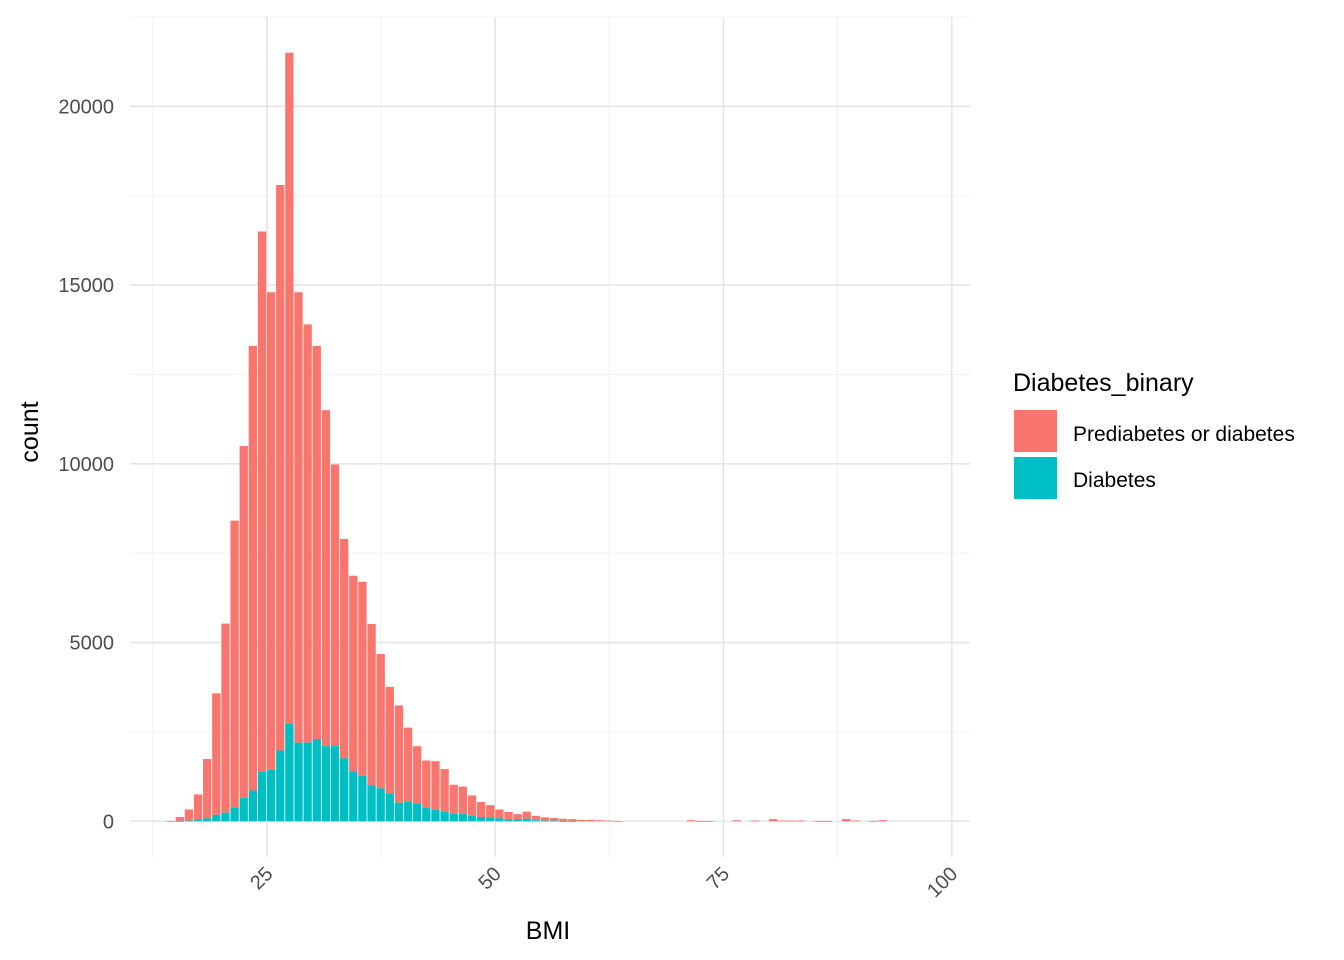 This screenshot has height=960, width=1344. I want to click on legend-label-prediabetes: Prediabetes or diabetes, so click(1184, 434).